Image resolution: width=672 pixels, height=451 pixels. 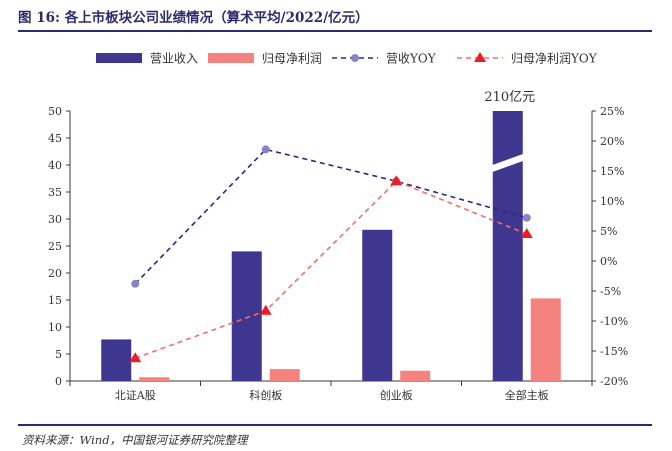 What do you see at coordinates (55, 192) in the screenshot?
I see `left-tick-label: 35` at bounding box center [55, 192].